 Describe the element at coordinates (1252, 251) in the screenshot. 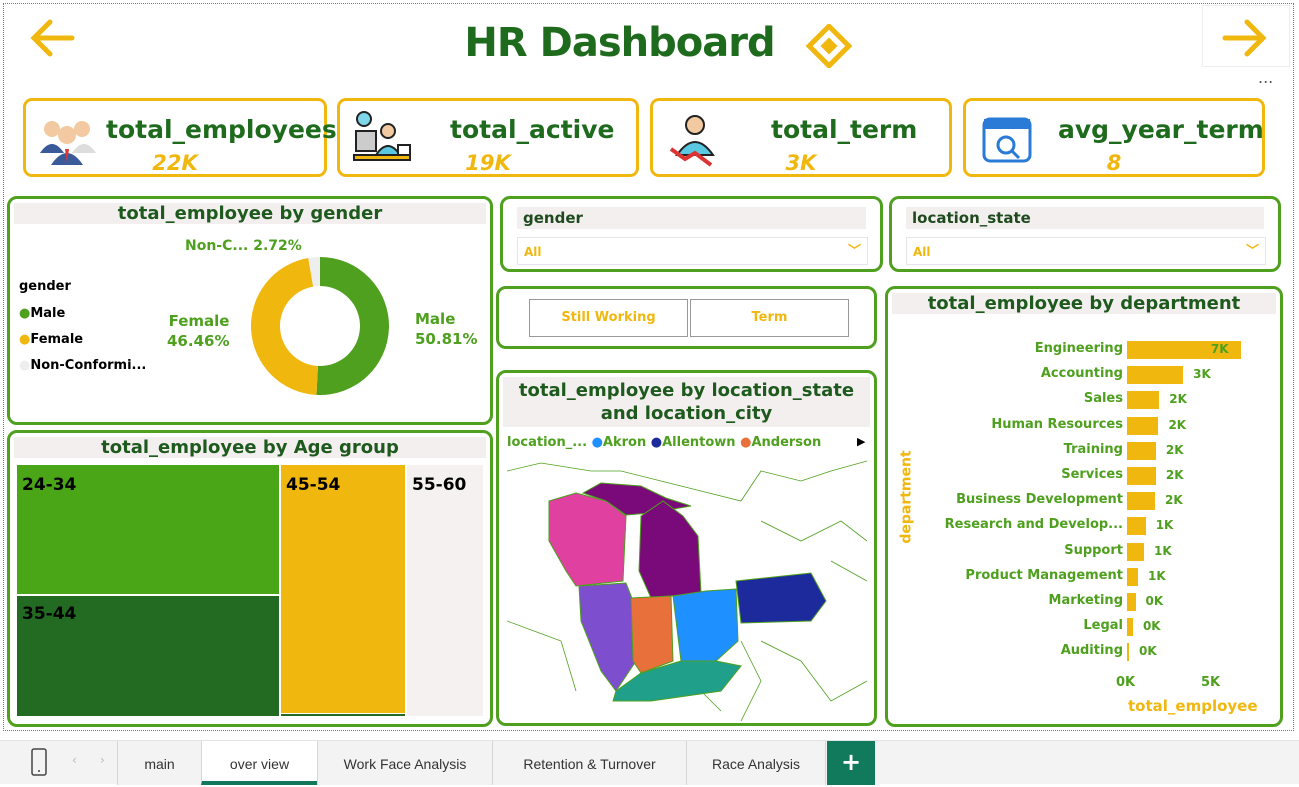

I see `chevron-down-icon: ﹀` at that location.